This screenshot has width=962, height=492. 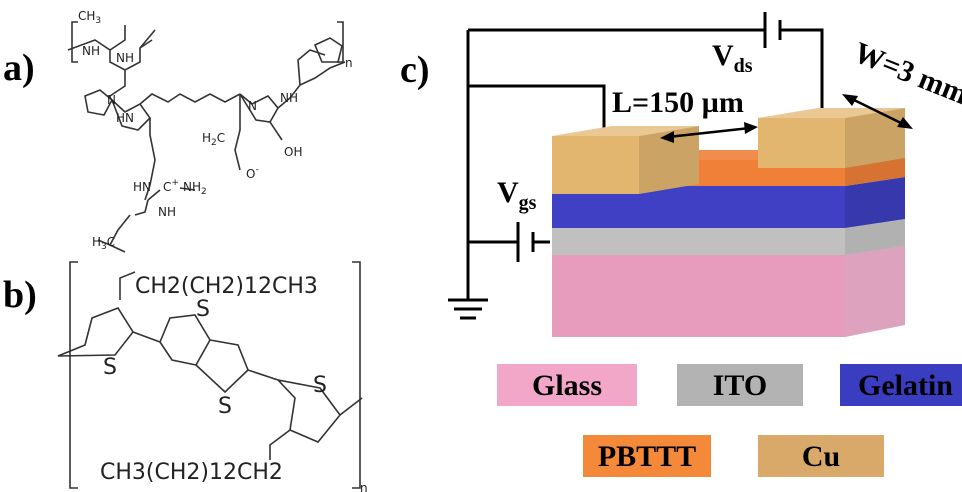 I want to click on legend-label-ito: ITO, so click(x=740, y=385).